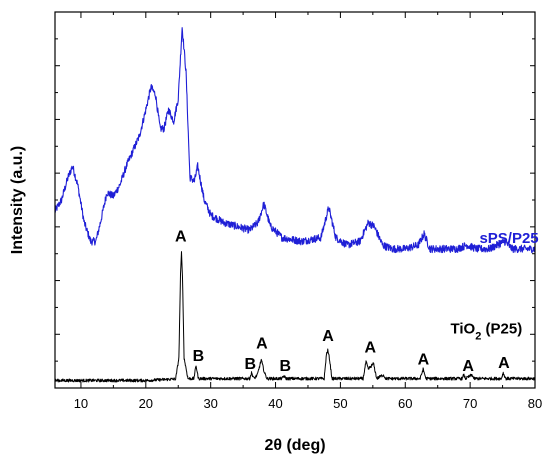  I want to click on x-tick-label: 20, so click(146, 403).